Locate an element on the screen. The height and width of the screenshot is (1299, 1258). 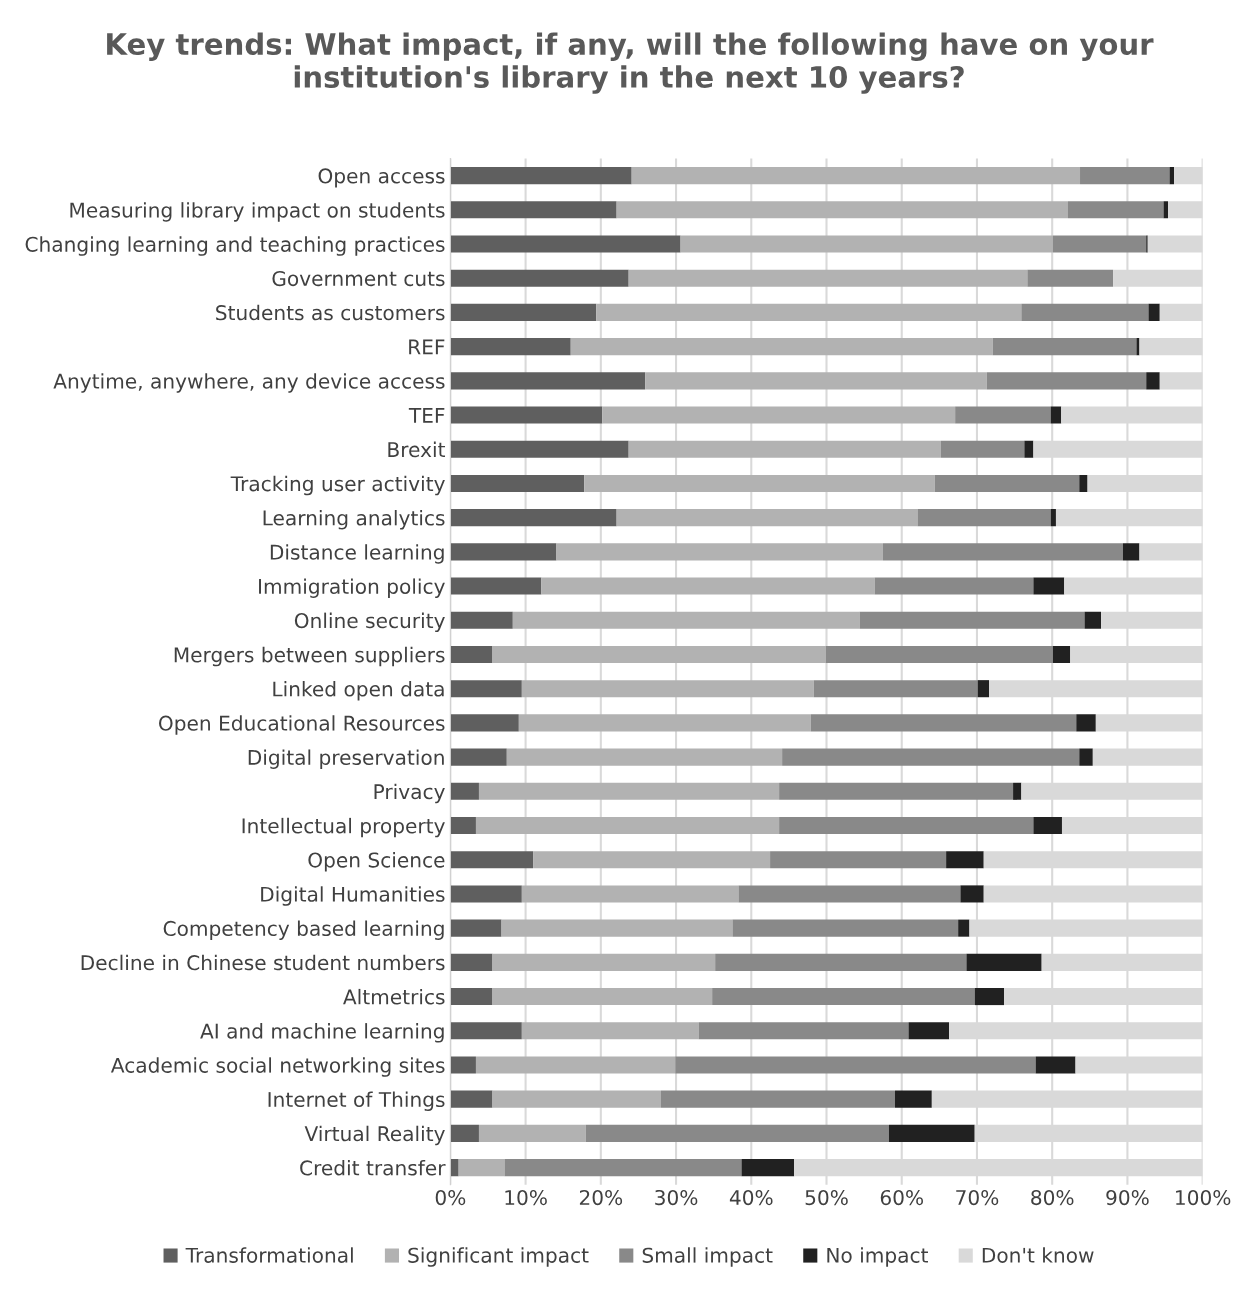
x-tick-label: 0% is located at coordinates (450, 1197).